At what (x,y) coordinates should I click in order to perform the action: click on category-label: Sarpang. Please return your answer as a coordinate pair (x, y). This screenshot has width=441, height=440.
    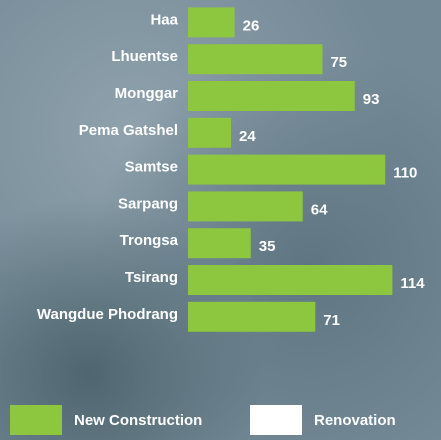
    Looking at the image, I should click on (148, 203).